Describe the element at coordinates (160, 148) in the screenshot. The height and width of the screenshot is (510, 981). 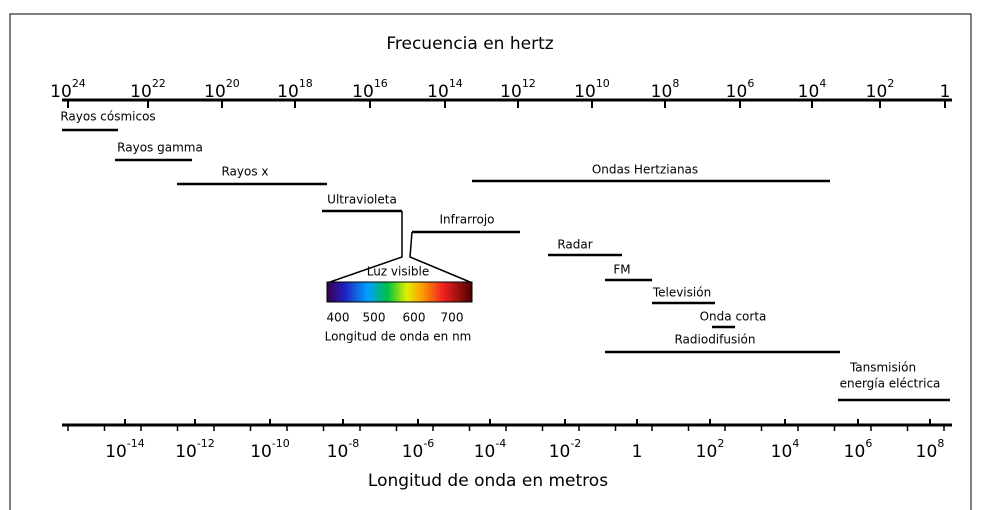
I see `band-label: Rayos gamma` at that location.